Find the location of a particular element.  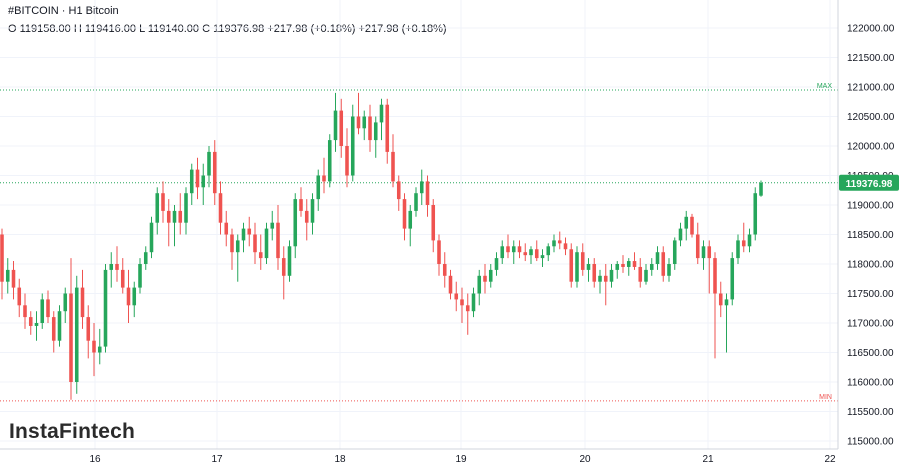

price-tick-label: 115000.00 is located at coordinates (870, 442).